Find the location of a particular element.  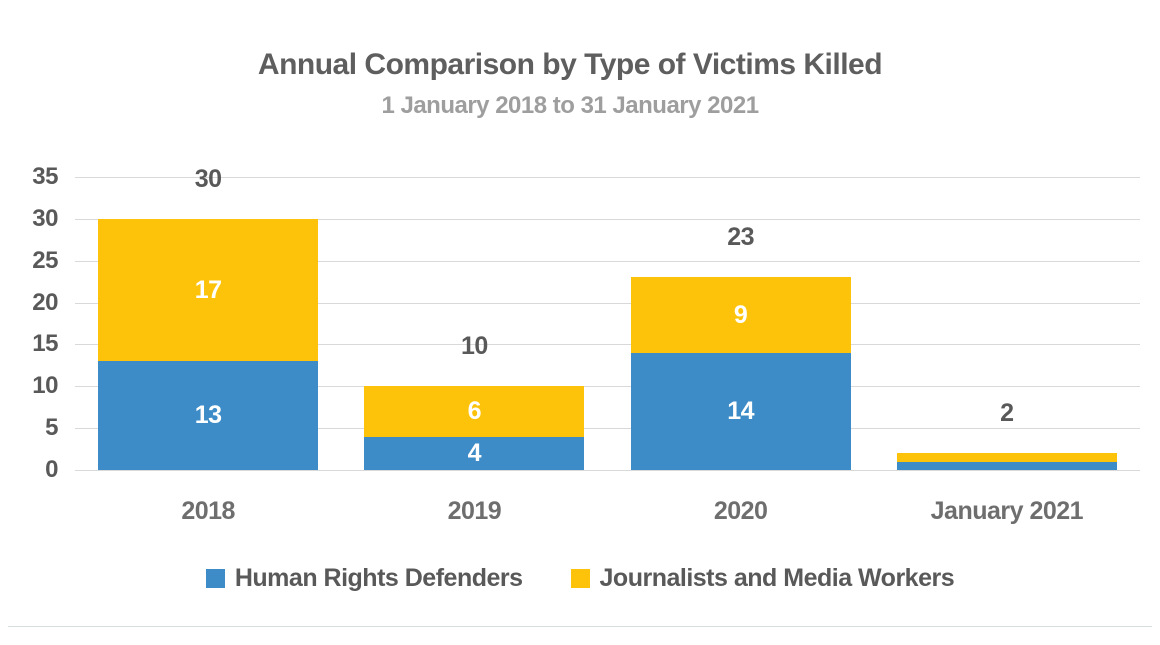

y-tick-label: 0 is located at coordinates (51, 469).